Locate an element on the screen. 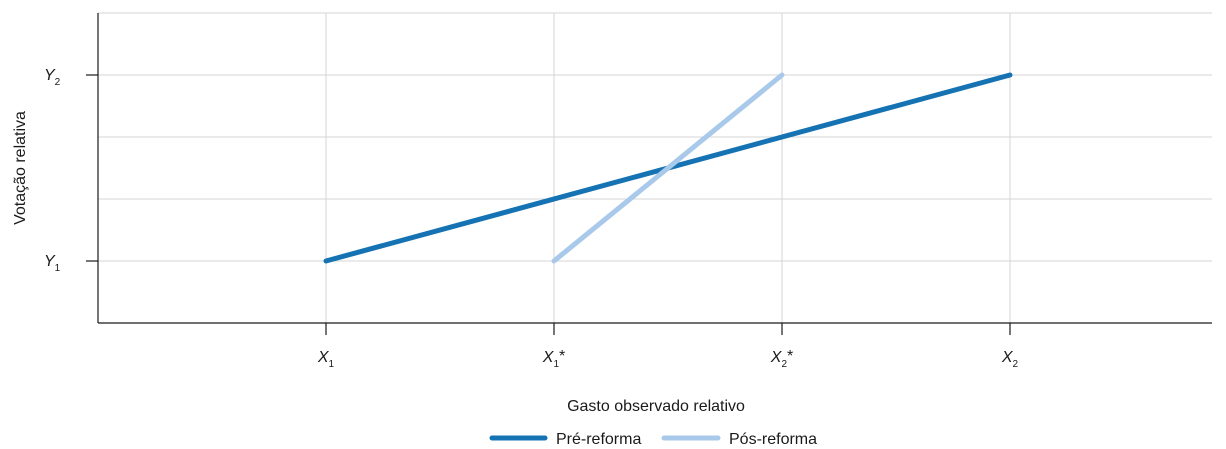  x-tick-label: X1* is located at coordinates (553, 359).